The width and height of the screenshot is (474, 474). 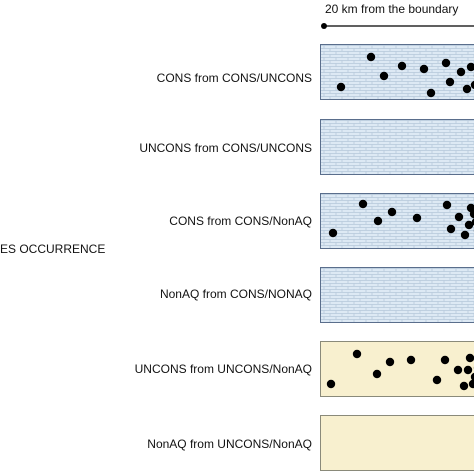 What do you see at coordinates (235, 294) in the screenshot?
I see `row-label-4: NonAQ from CONS/NONAQ` at bounding box center [235, 294].